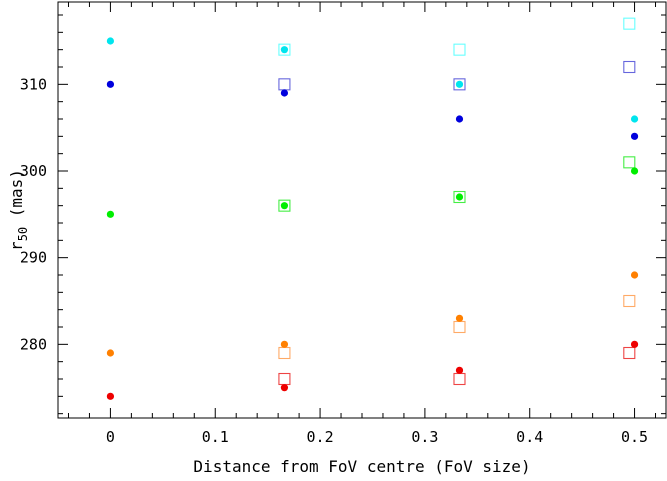  I want to click on x-tick-label: 0.4, so click(529, 437).